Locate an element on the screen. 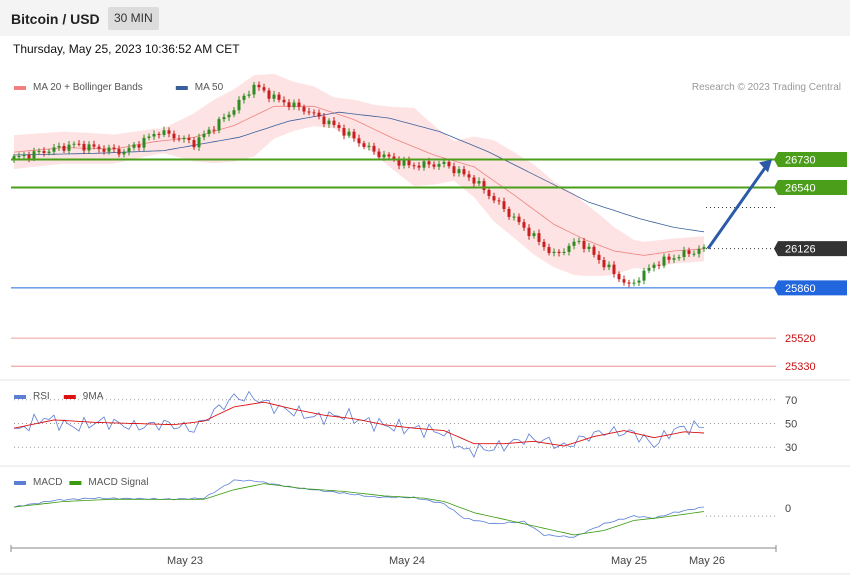  rsi-legend-label-1: 9MA is located at coordinates (93, 396).